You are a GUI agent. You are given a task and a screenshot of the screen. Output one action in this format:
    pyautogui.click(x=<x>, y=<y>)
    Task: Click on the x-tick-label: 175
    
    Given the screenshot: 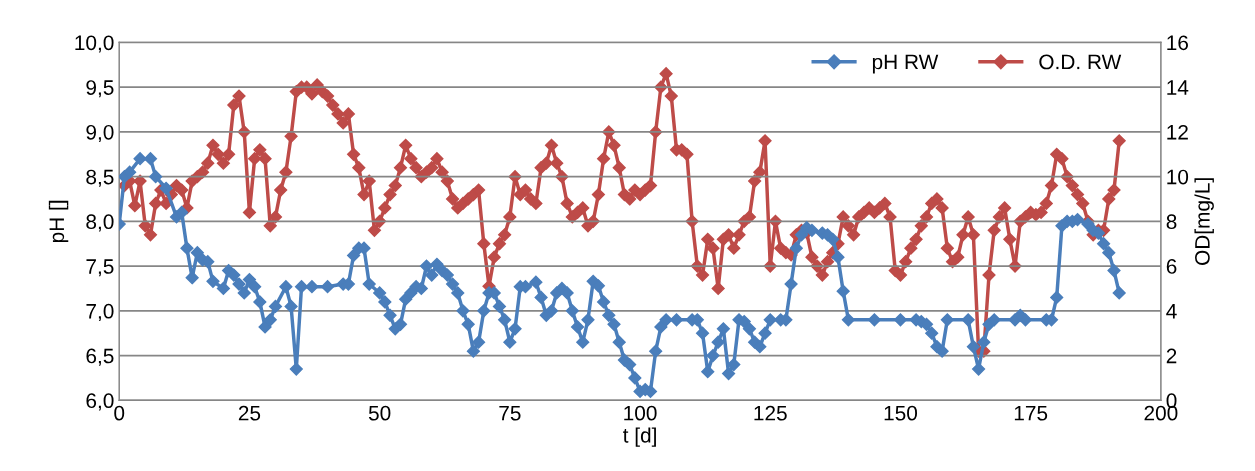 What is the action you would take?
    pyautogui.click(x=1031, y=413)
    